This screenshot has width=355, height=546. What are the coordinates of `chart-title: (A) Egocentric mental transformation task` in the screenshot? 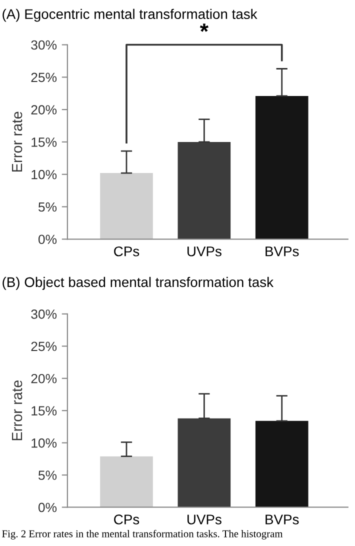 It's located at (130, 15).